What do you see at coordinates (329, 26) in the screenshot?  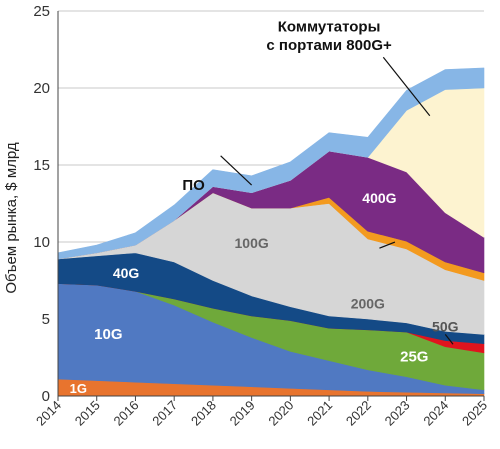 I see `label-коммутаторы: Коммутаторы` at bounding box center [329, 26].